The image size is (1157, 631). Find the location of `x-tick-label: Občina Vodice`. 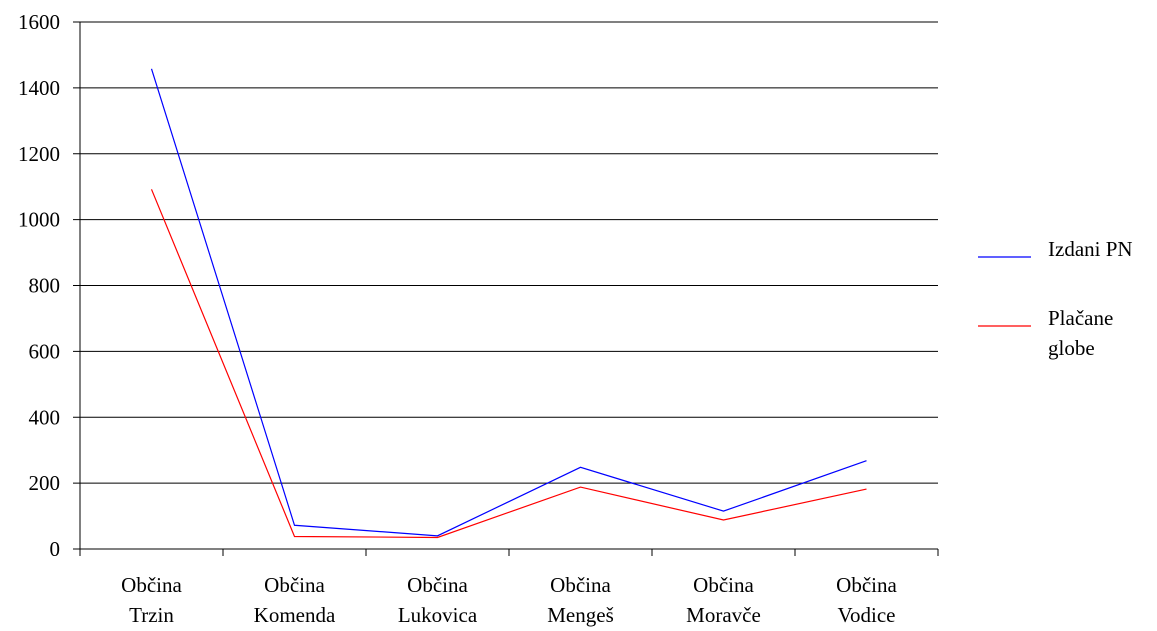

x-tick-label: Občina Vodice is located at coordinates (866, 600).